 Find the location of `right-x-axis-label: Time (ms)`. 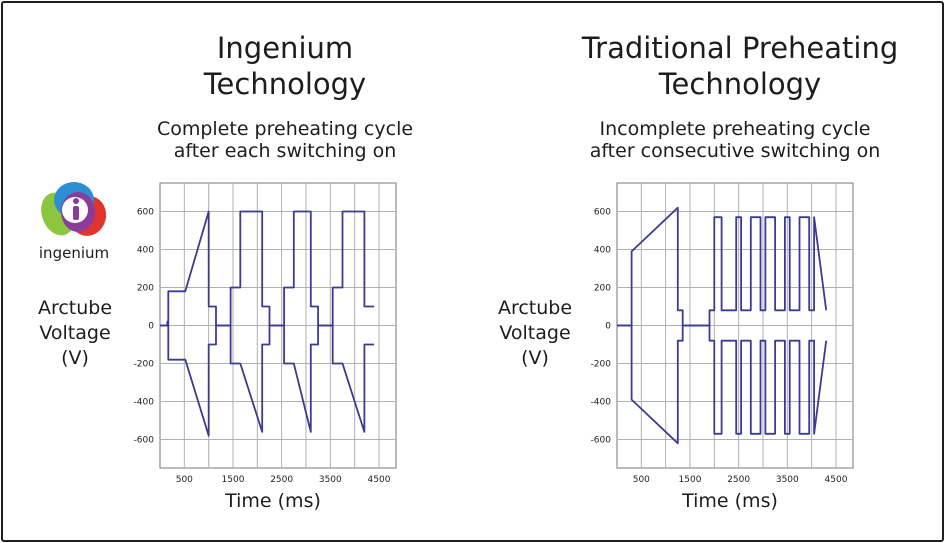

right-x-axis-label: Time (ms) is located at coordinates (730, 501).